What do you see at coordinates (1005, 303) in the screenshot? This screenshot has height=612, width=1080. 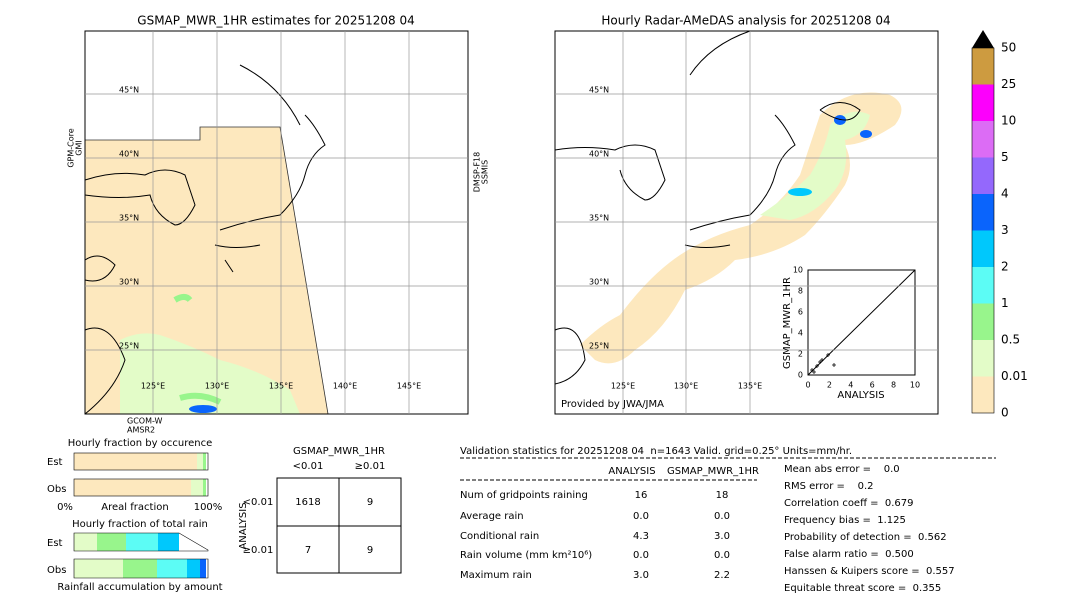 I see `colorbar-label: 1` at bounding box center [1005, 303].